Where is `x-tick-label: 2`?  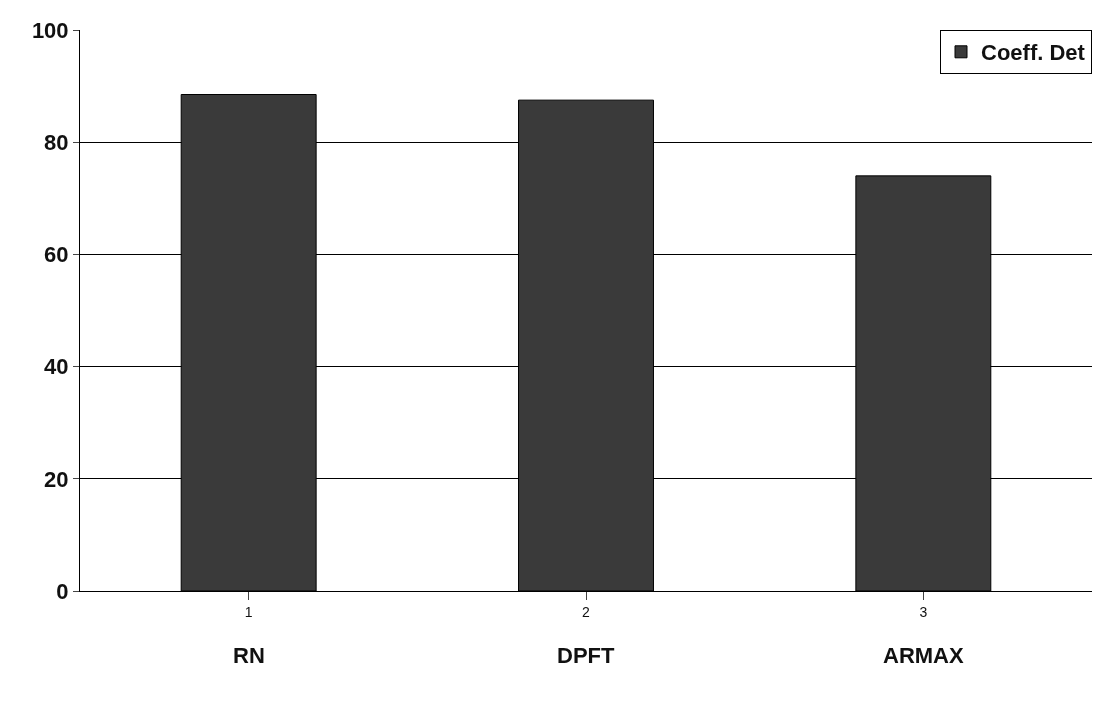
x-tick-label: 2 is located at coordinates (586, 611).